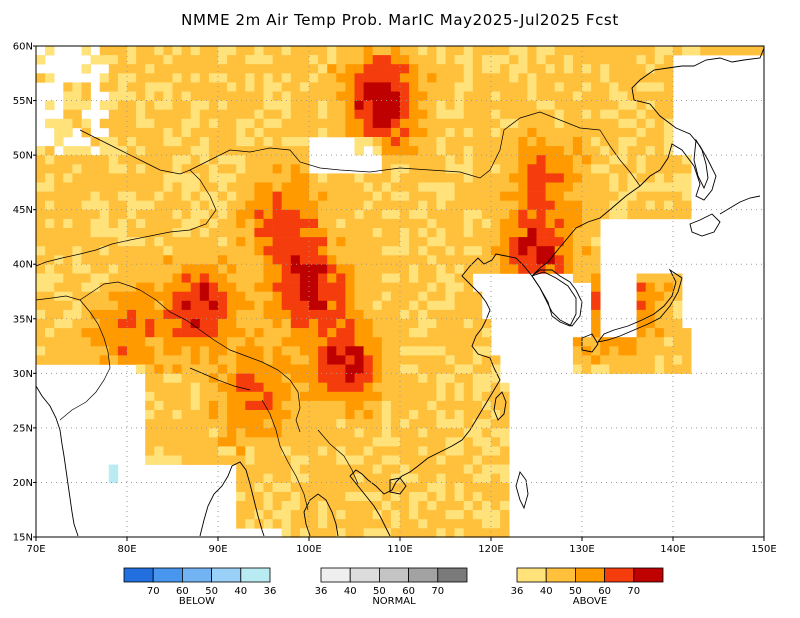  What do you see at coordinates (590, 601) in the screenshot?
I see `legend-category-label: ABOVE` at bounding box center [590, 601].